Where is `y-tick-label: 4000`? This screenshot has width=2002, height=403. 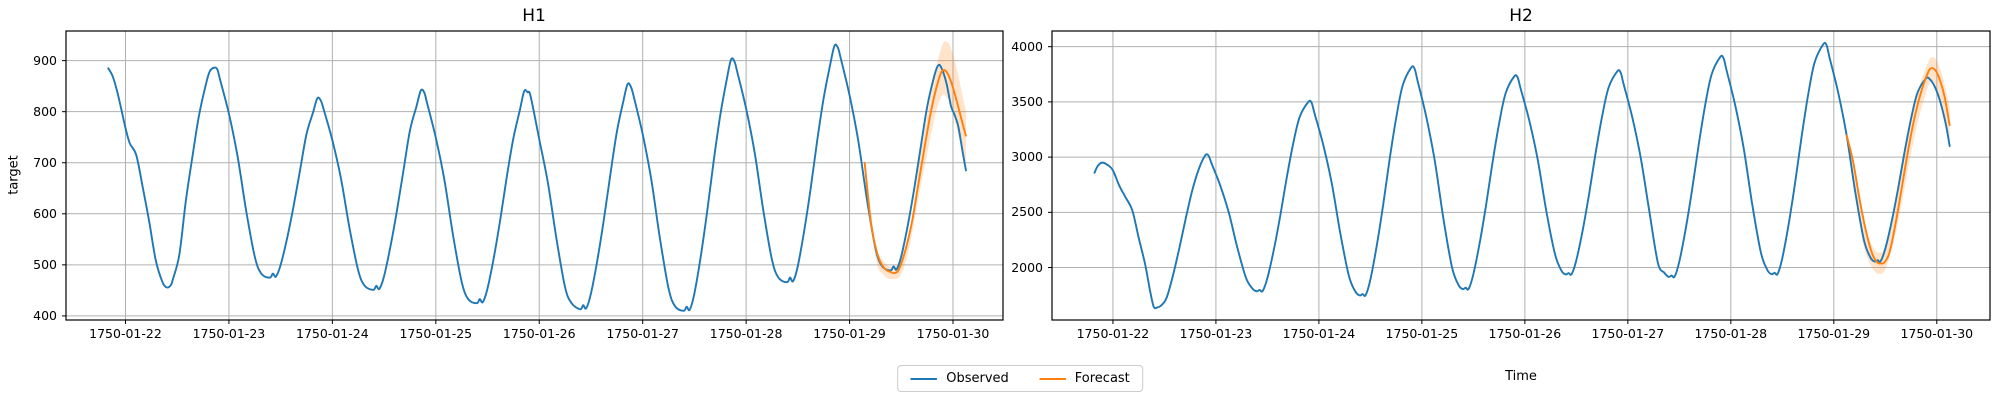 y-tick-label: 4000 is located at coordinates (1027, 46).